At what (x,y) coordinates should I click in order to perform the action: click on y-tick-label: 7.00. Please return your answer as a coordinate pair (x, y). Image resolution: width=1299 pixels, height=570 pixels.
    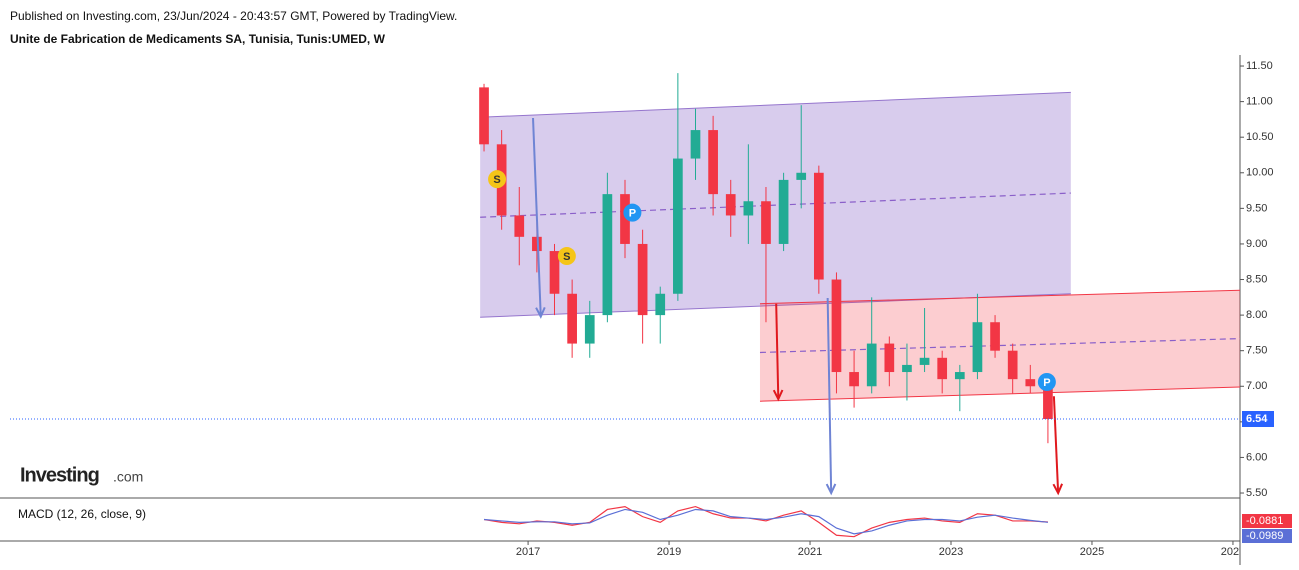
    Looking at the image, I should click on (1256, 386).